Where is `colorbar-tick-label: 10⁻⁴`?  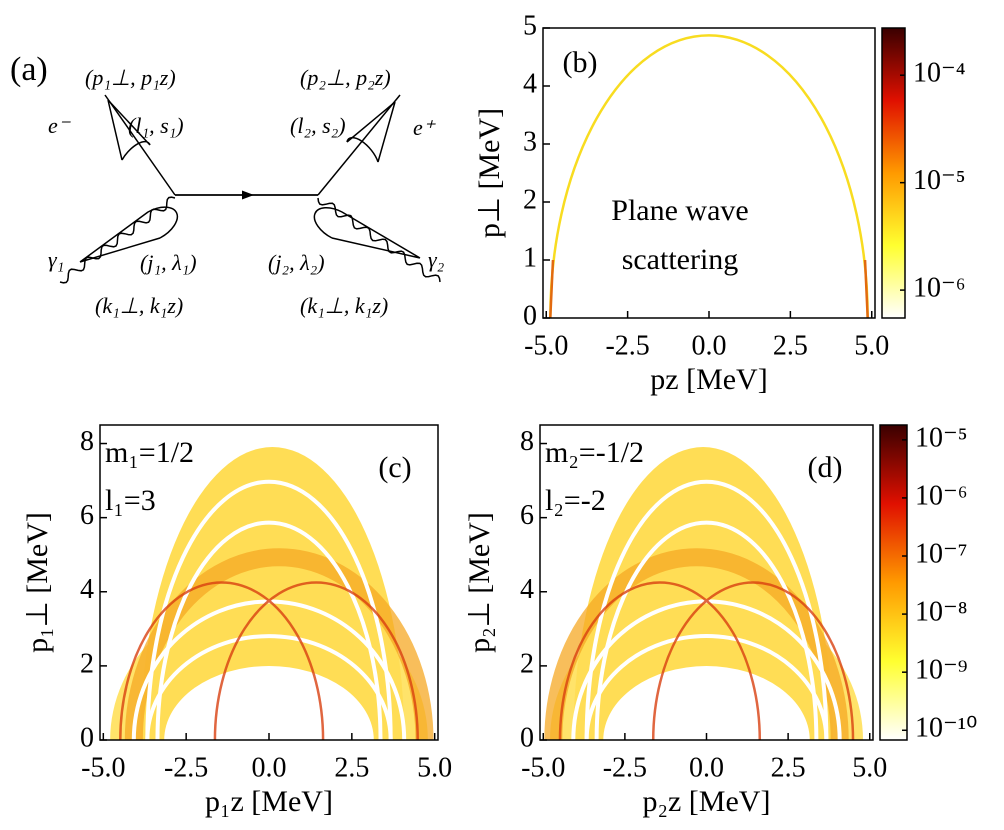
colorbar-tick-label: 10⁻⁴ is located at coordinates (939, 73).